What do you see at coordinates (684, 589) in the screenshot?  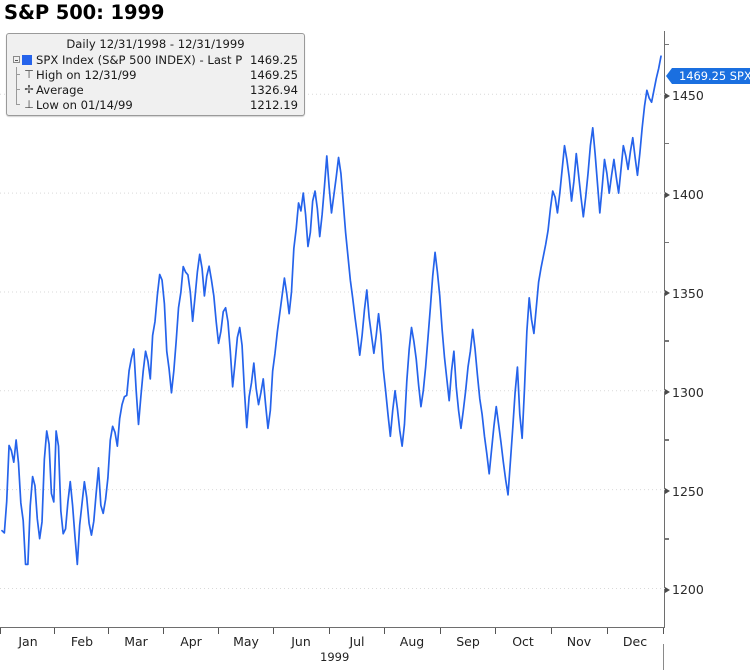 I see `y-axis-tick-label: 1200` at bounding box center [684, 589].